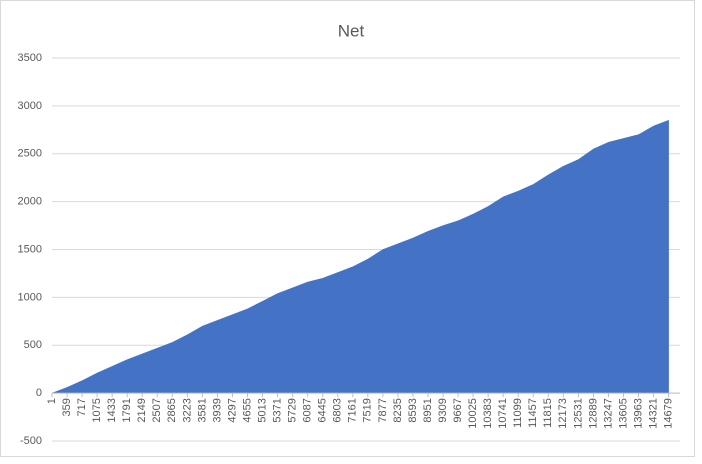 The height and width of the screenshot is (464, 702). What do you see at coordinates (608, 413) in the screenshot?
I see `x-tick-label: 13247` at bounding box center [608, 413].